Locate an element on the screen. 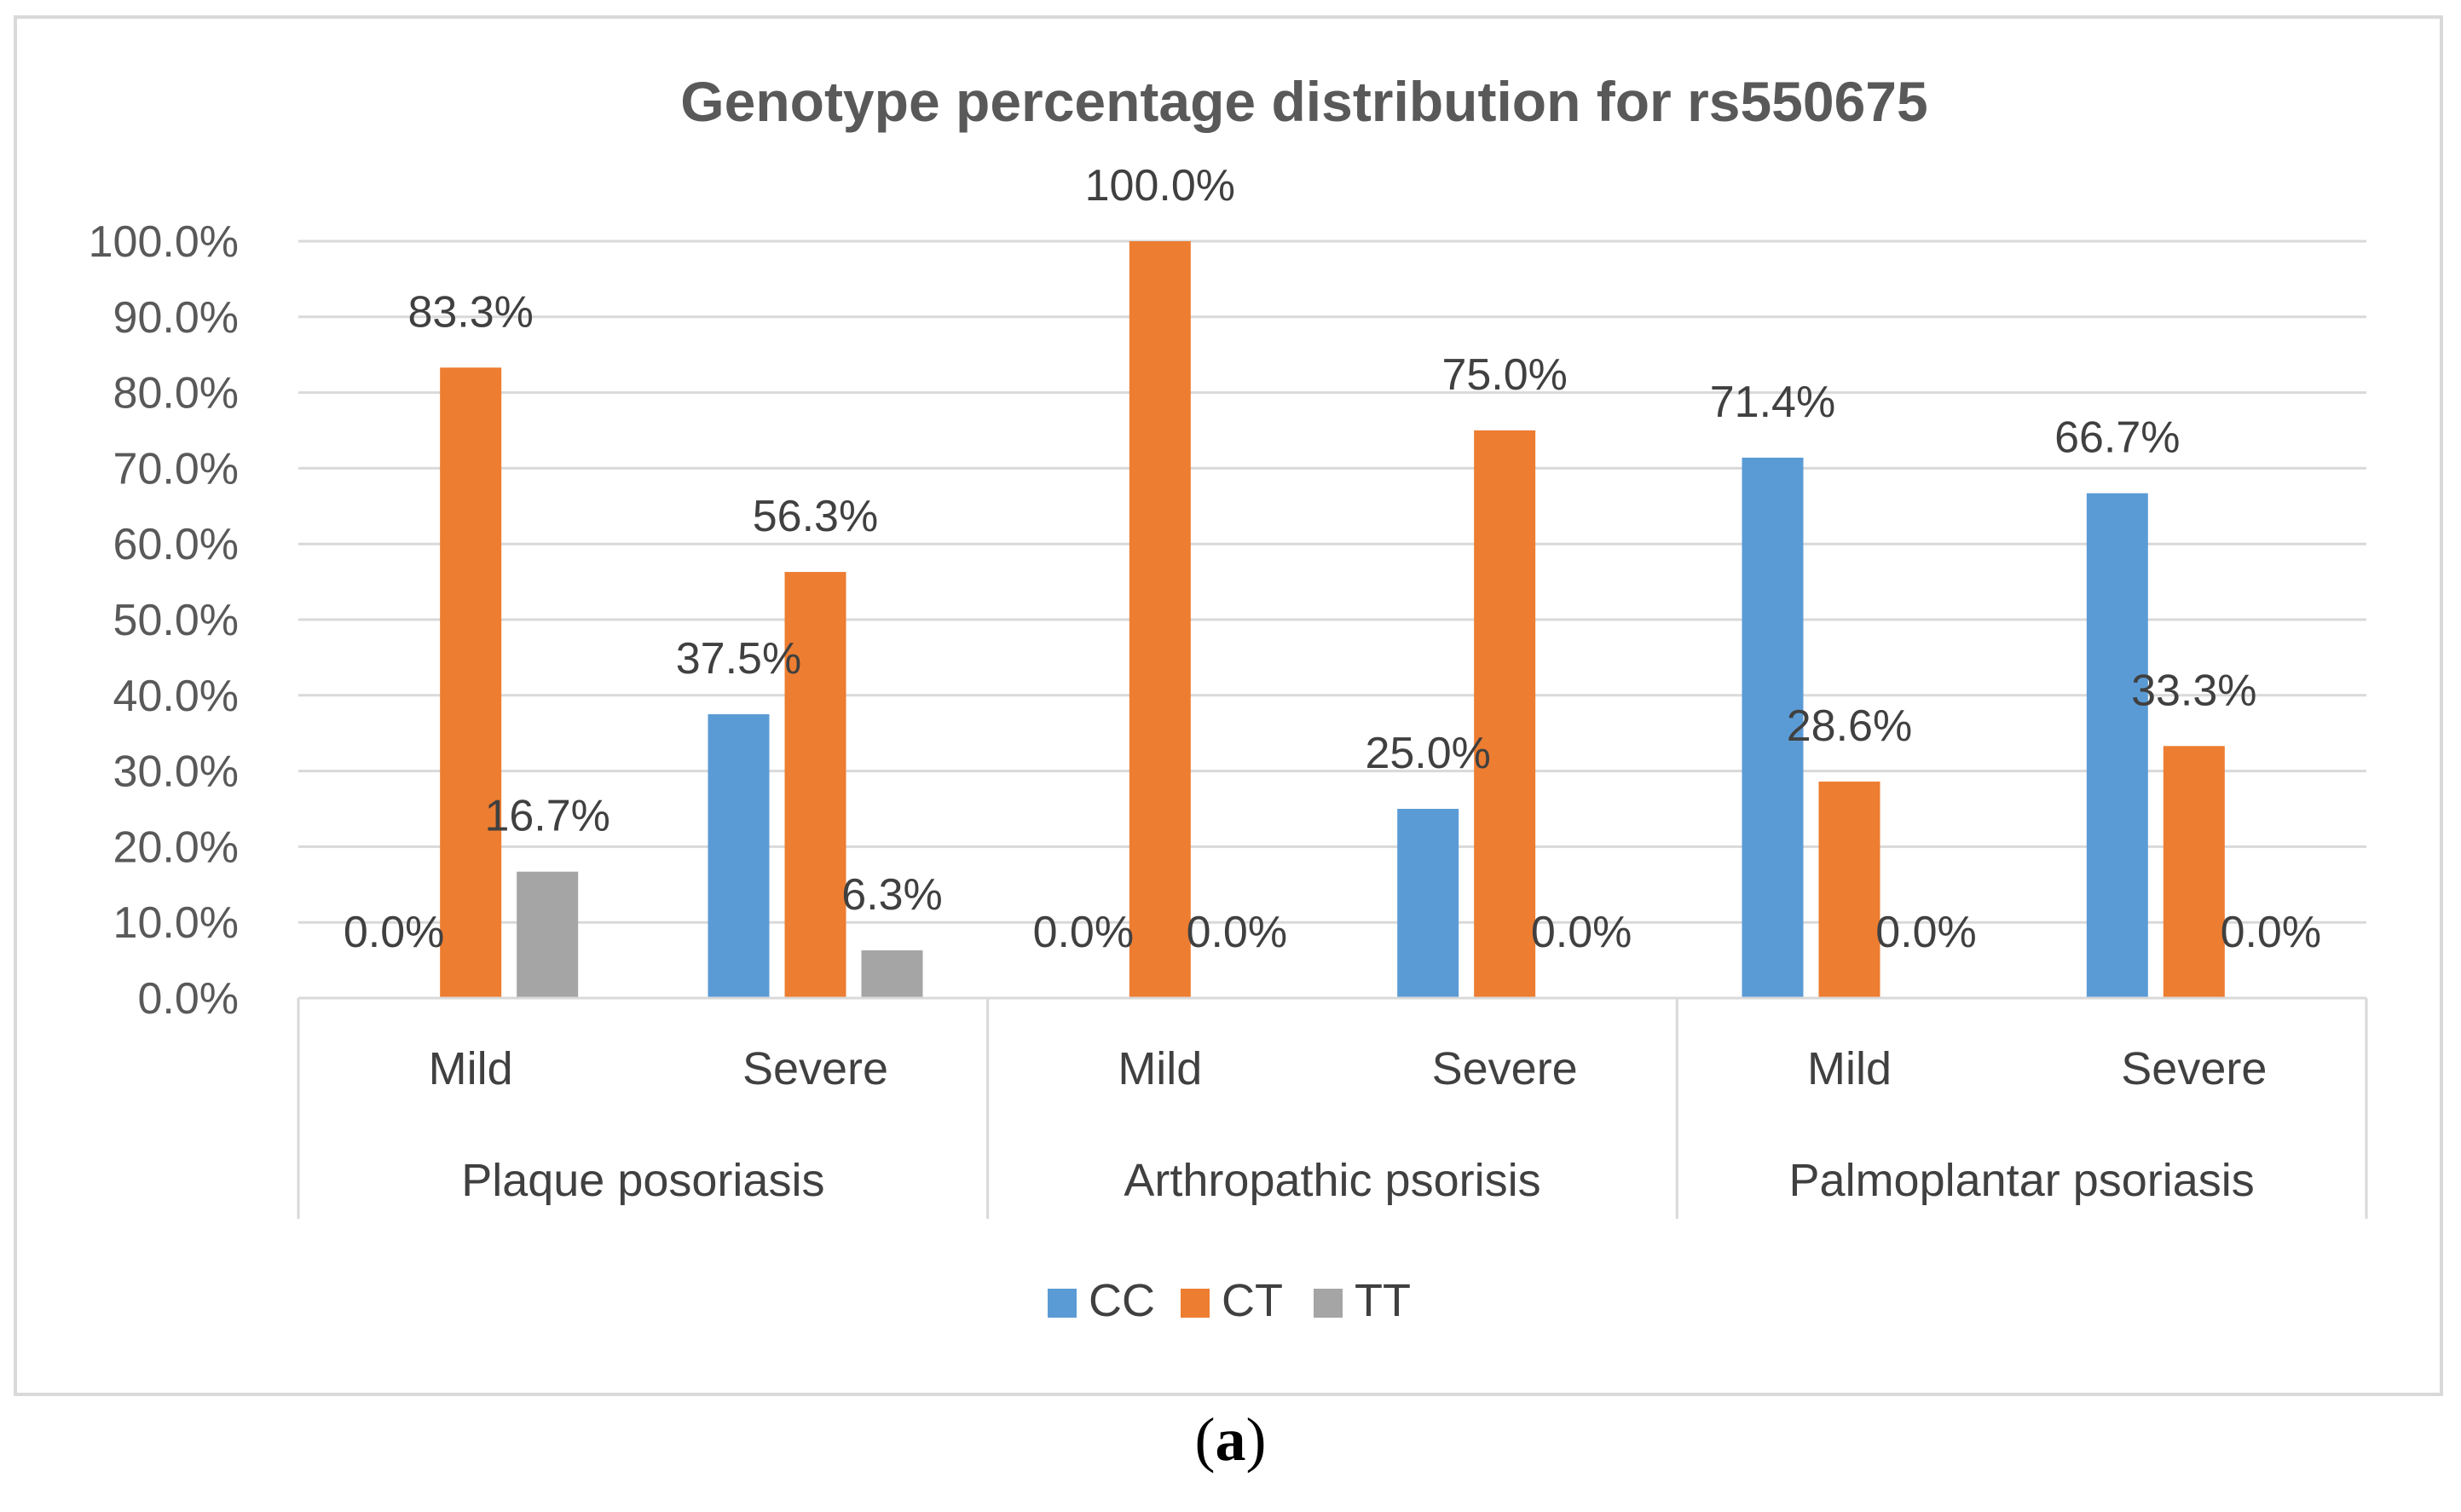 The height and width of the screenshot is (1512, 2461). caption-letter: a is located at coordinates (1230, 1439).